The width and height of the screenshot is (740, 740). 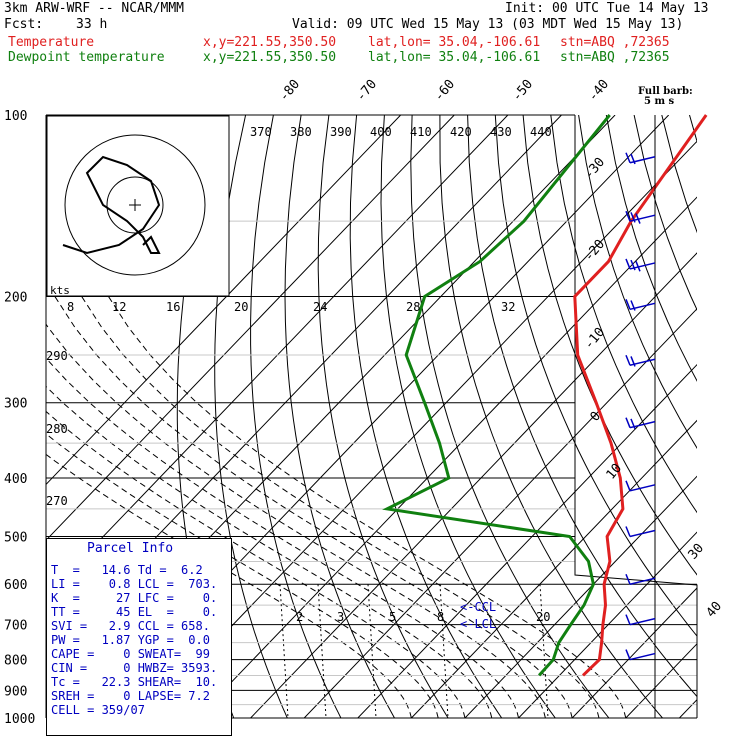 I want to click on hodograph-box, so click(x=138, y=206).